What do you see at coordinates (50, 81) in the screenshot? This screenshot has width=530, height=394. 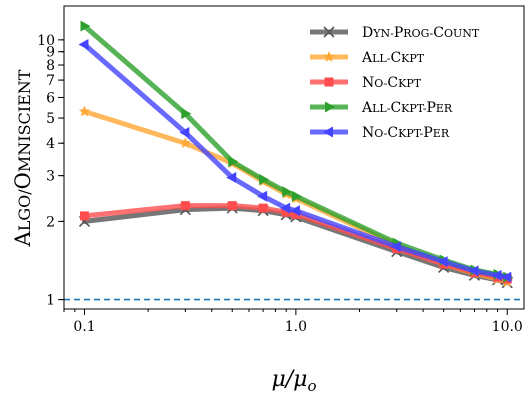 I see `y-tick-label: 7` at bounding box center [50, 81].